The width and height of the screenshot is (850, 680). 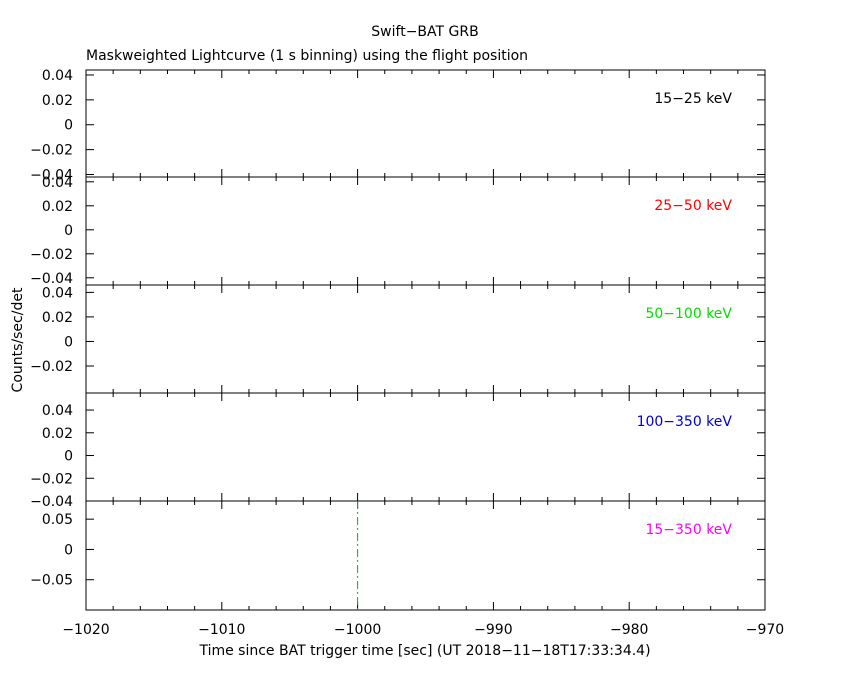 I want to click on band-label: 50−100 keV, so click(x=688, y=314).